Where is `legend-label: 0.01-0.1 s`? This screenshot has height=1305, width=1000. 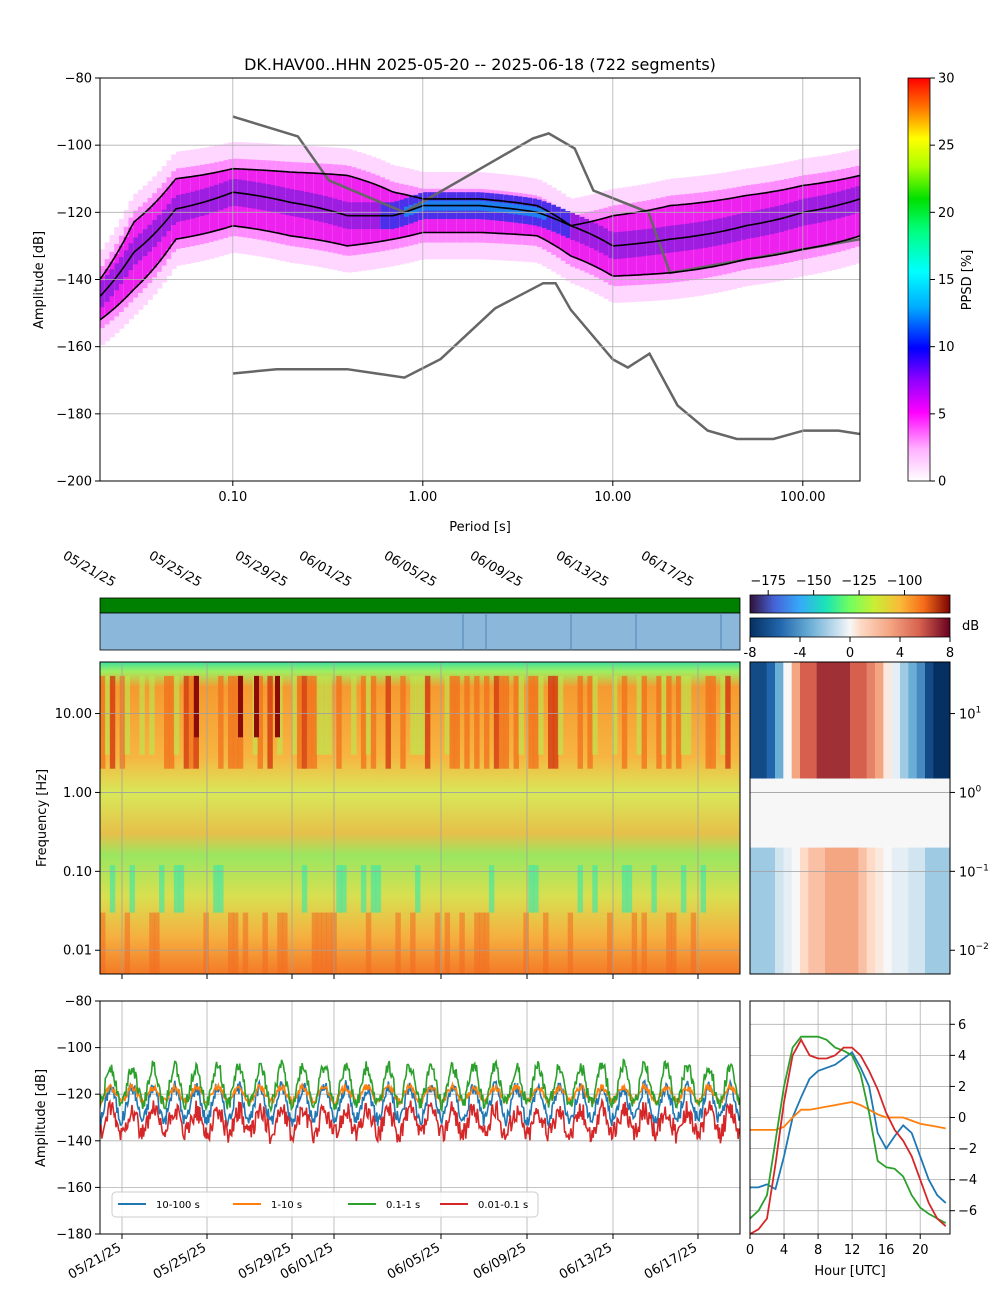
legend-label: 0.01-0.1 s is located at coordinates (503, 1205).